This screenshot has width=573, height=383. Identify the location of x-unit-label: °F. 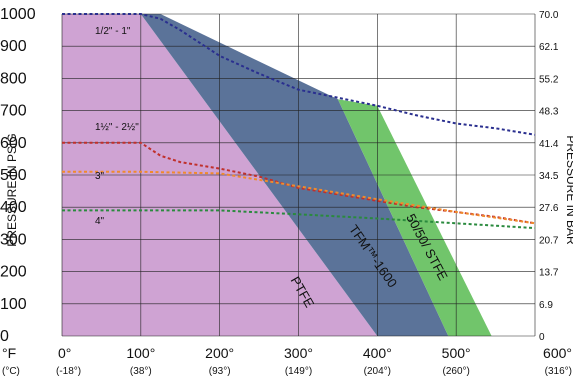
(9, 353).